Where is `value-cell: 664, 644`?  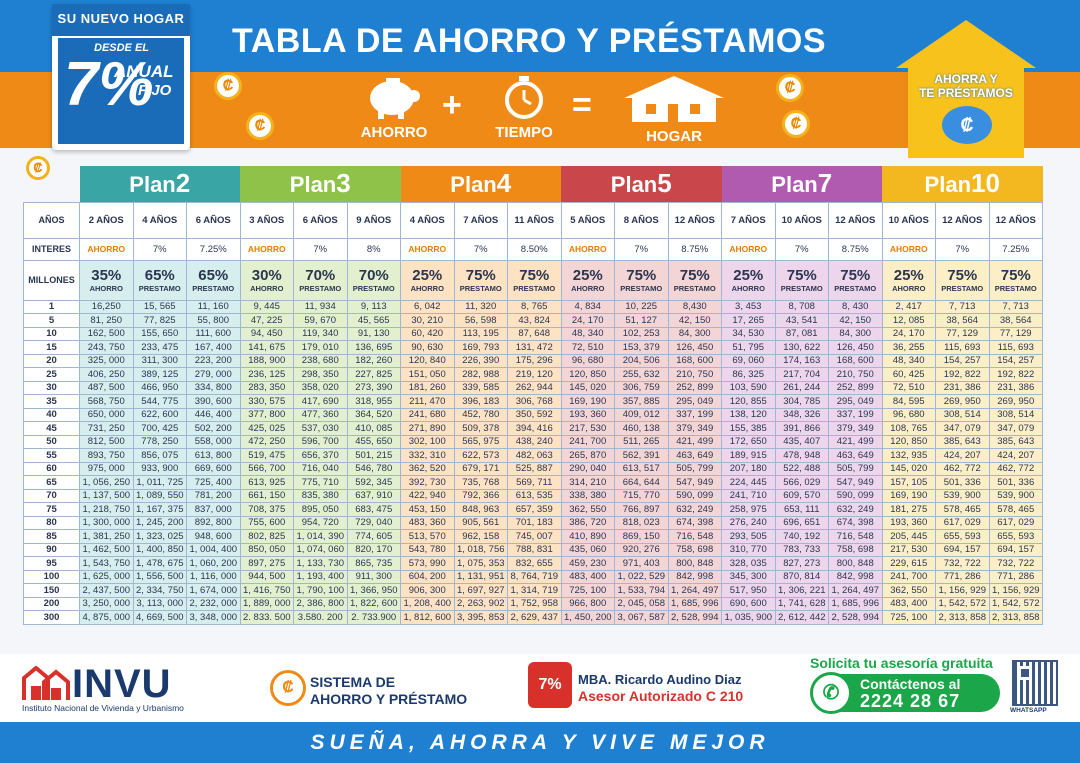
value-cell: 664, 644 is located at coordinates (641, 482).